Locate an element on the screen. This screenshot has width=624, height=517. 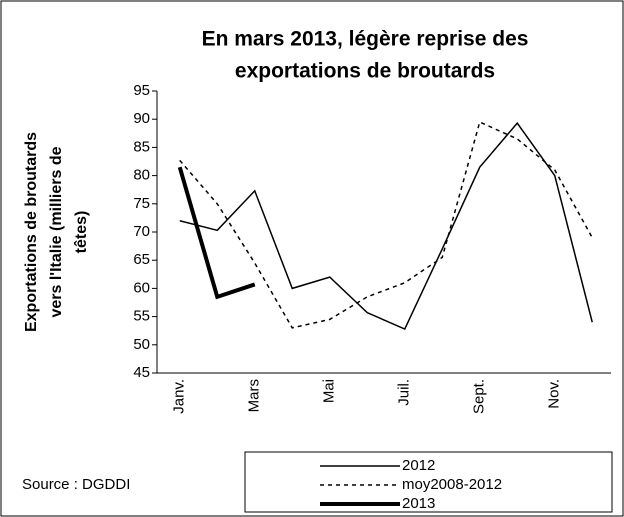
x-tick-label-group: Janv. is located at coordinates (179, 396).